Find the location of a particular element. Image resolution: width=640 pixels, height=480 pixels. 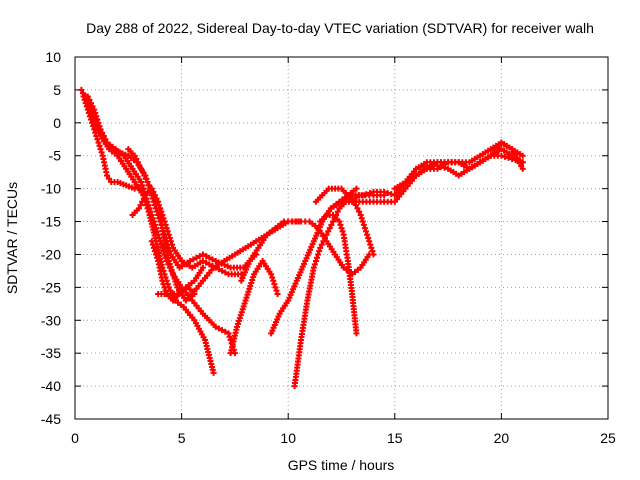

y-tick-label: -10 is located at coordinates (51, 189).